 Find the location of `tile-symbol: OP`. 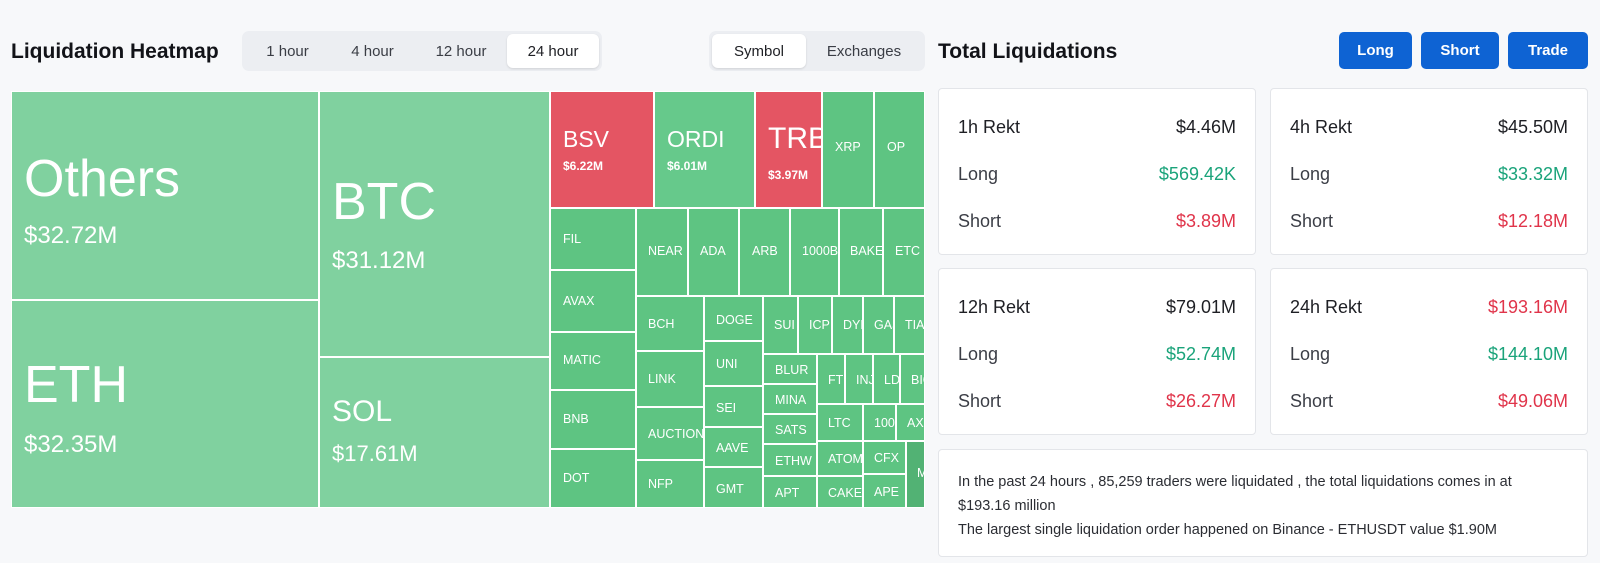

tile-symbol: OP is located at coordinates (896, 147).